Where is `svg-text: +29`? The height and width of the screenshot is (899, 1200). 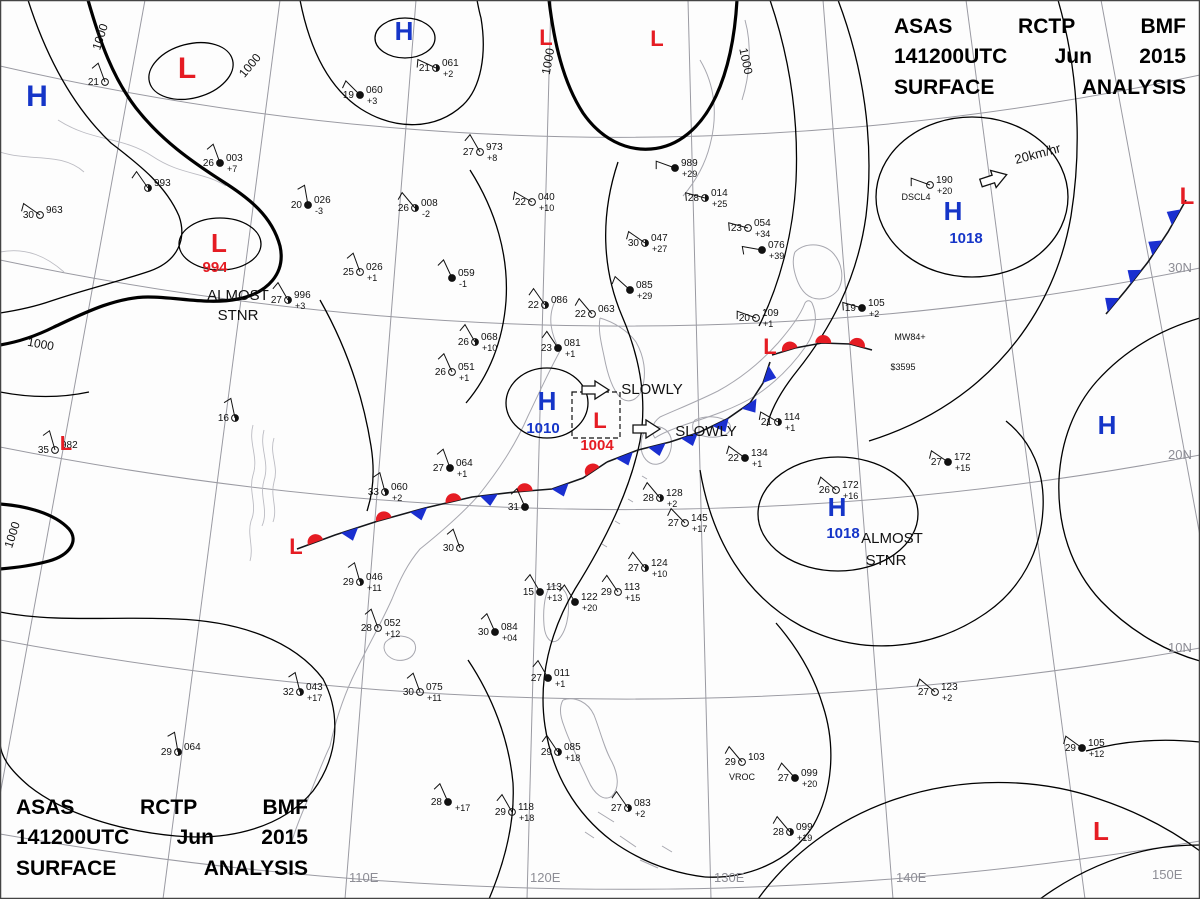
svg-text: +29 is located at coordinates (644, 296).